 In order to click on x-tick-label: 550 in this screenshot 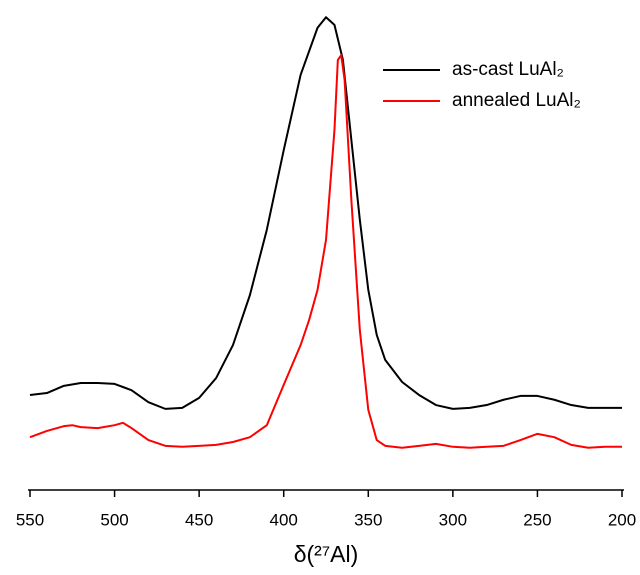, I will do `click(30, 519)`.